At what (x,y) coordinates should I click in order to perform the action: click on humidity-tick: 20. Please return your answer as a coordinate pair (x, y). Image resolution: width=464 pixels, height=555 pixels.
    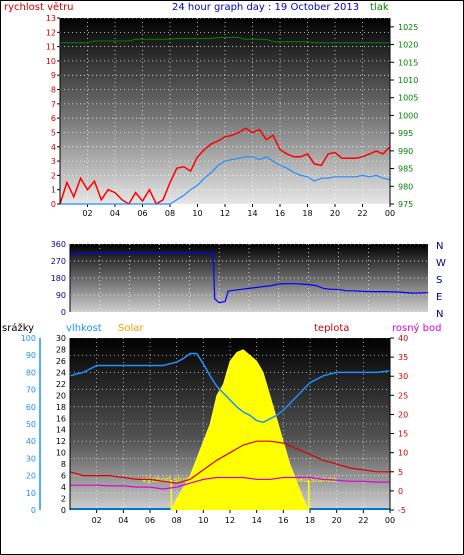
    Looking at the image, I should click on (31, 476).